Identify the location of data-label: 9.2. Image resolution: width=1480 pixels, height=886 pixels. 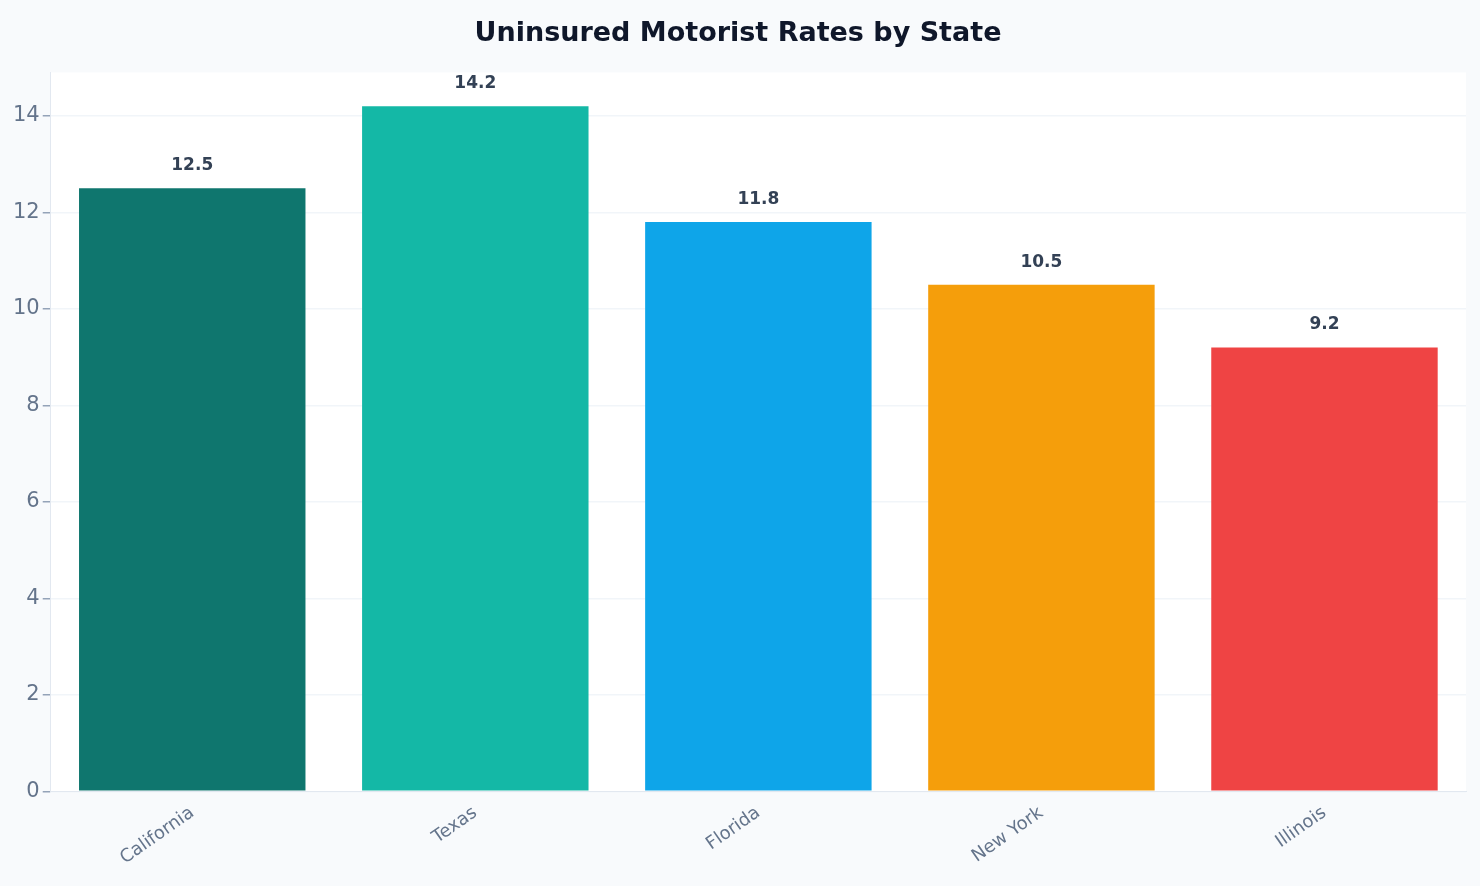
(1324, 323).